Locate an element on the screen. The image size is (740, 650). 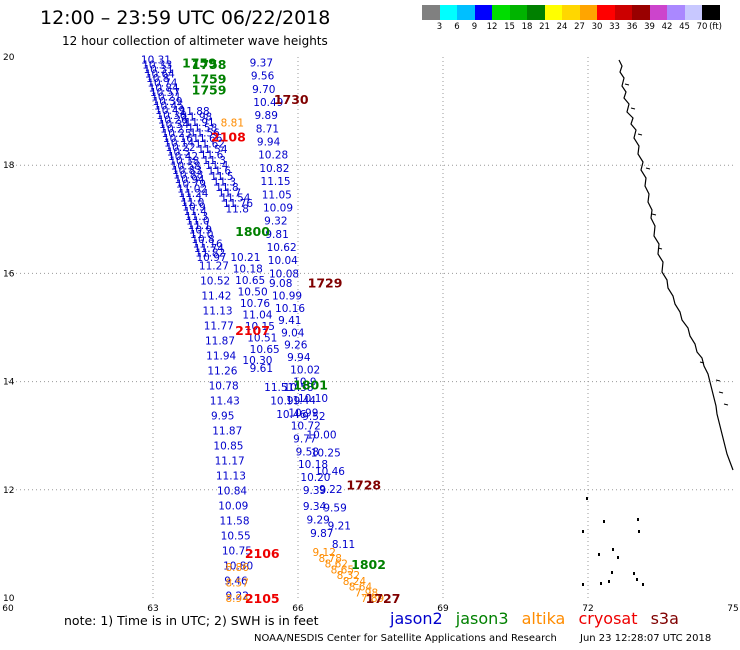
wave-height-value: 10.25 is located at coordinates (326, 454).